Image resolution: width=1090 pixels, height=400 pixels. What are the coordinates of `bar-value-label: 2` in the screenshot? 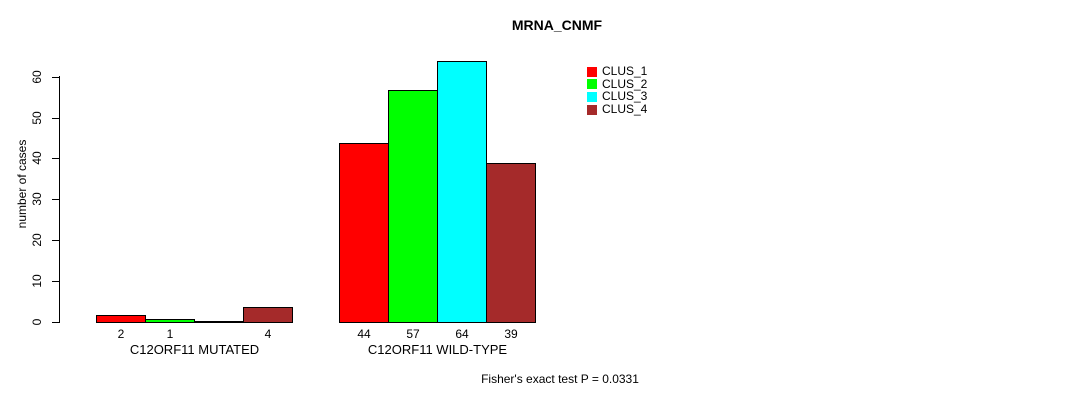 It's located at (121, 334).